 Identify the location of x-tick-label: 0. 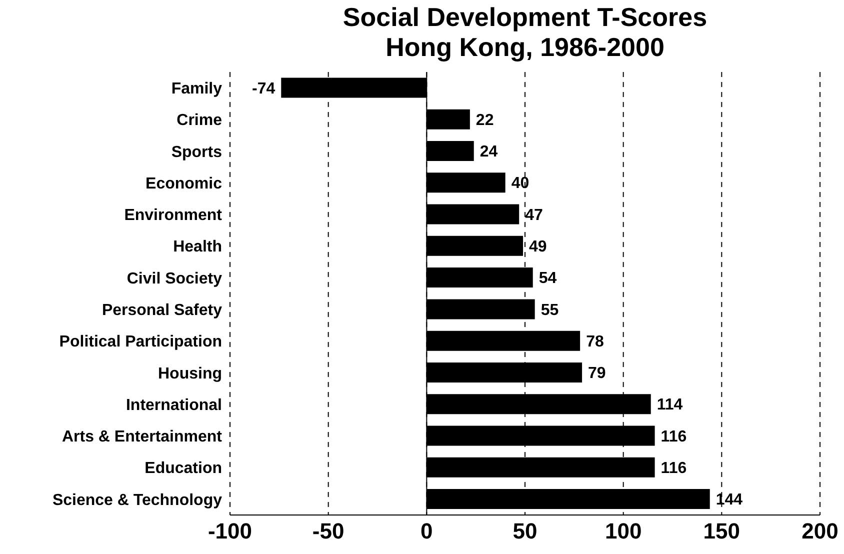
(426, 531).